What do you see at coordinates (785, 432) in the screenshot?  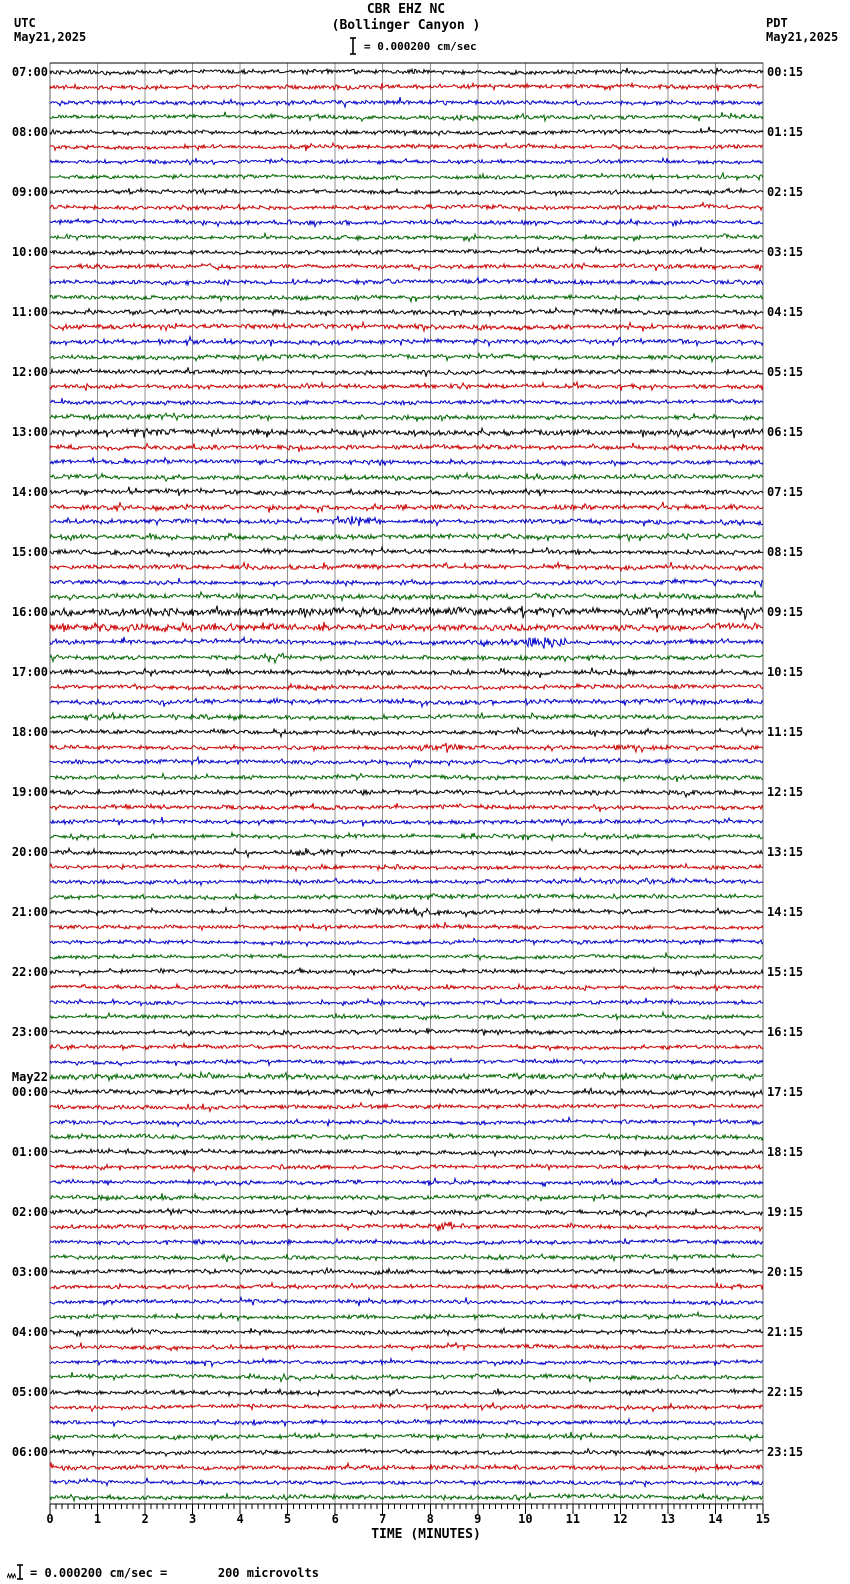 I see `pdt-time-label: 06:15` at bounding box center [785, 432].